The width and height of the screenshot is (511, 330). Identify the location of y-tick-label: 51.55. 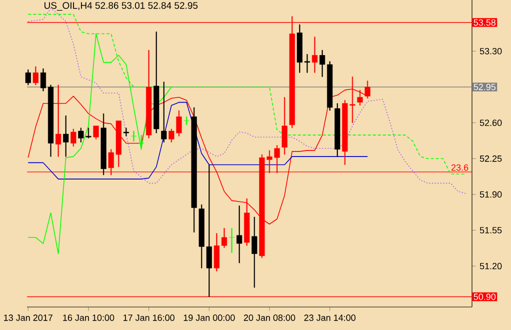
(491, 230).